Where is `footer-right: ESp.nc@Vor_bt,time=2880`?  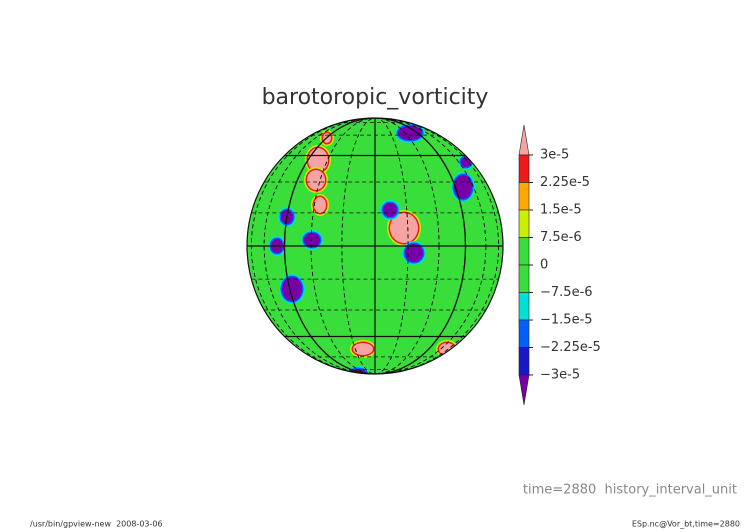 footer-right: ESp.nc@Vor_bt,time=2880 is located at coordinates (686, 524).